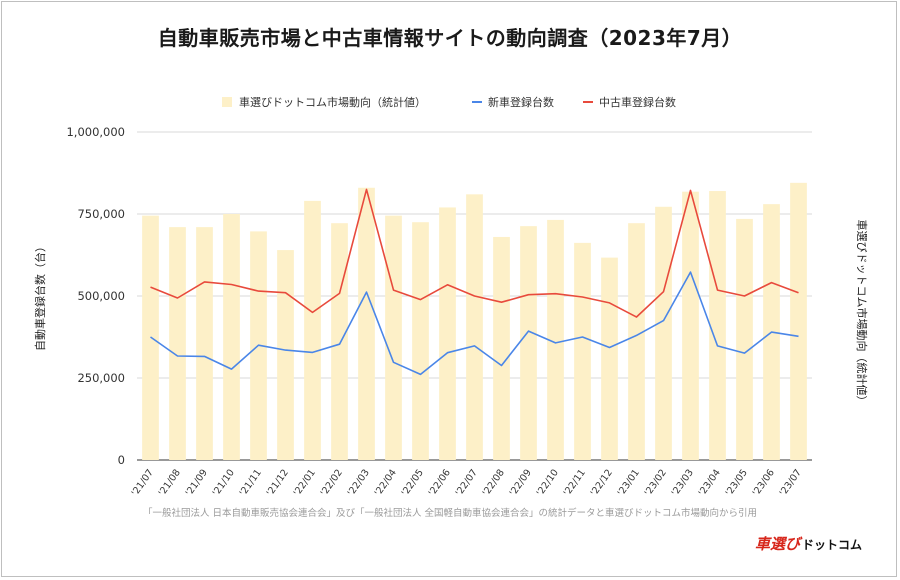 The height and width of the screenshot is (580, 900). Describe the element at coordinates (95, 132) in the screenshot. I see `y-tick-label: 1,000,000` at that location.